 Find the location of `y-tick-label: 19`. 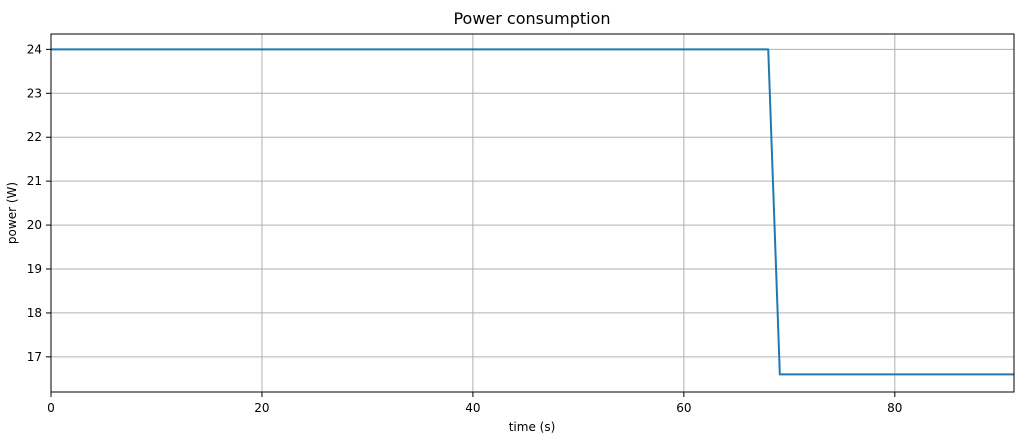

y-tick-label: 19 is located at coordinates (34, 269).